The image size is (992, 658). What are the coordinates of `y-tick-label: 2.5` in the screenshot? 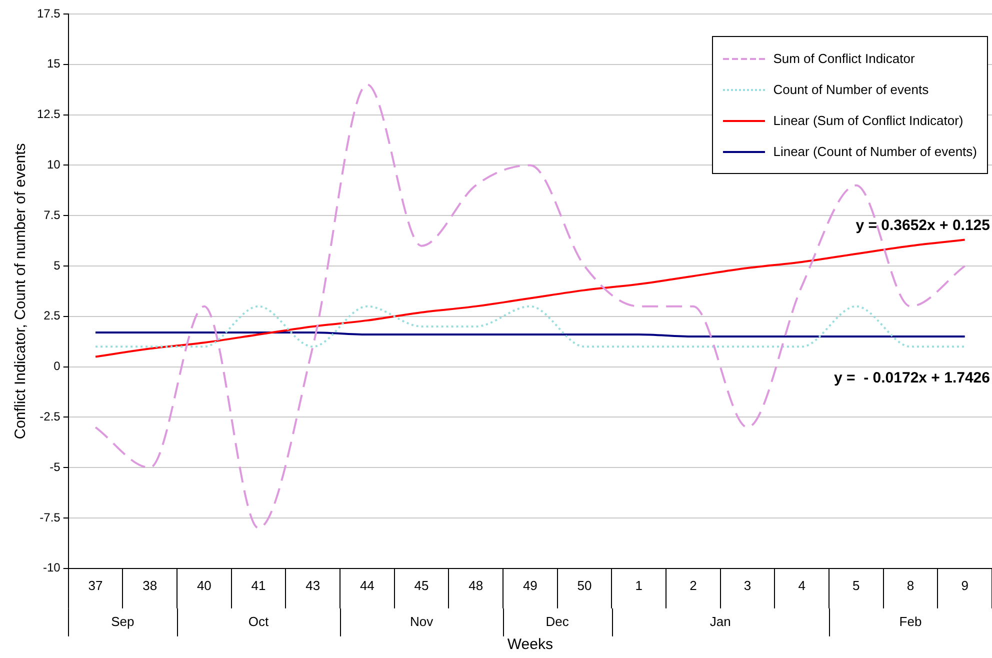 It's located at (52, 315).